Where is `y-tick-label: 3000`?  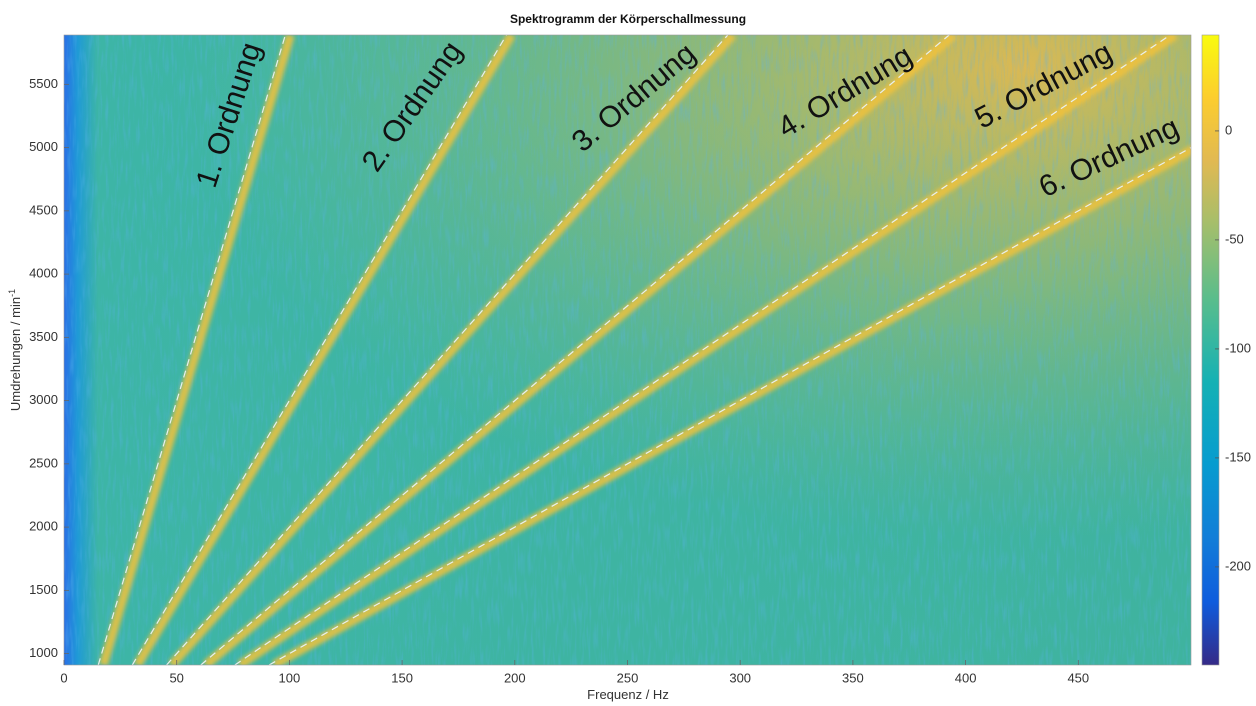
y-tick-label: 3000 is located at coordinates (43, 399).